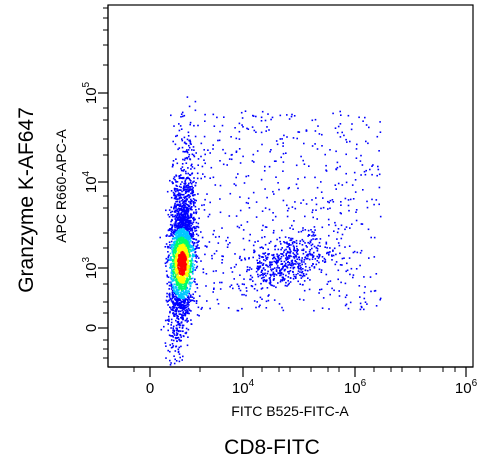  Describe the element at coordinates (290, 411) in the screenshot. I see `x-axis-label: FITC B525-FITC-A` at that location.